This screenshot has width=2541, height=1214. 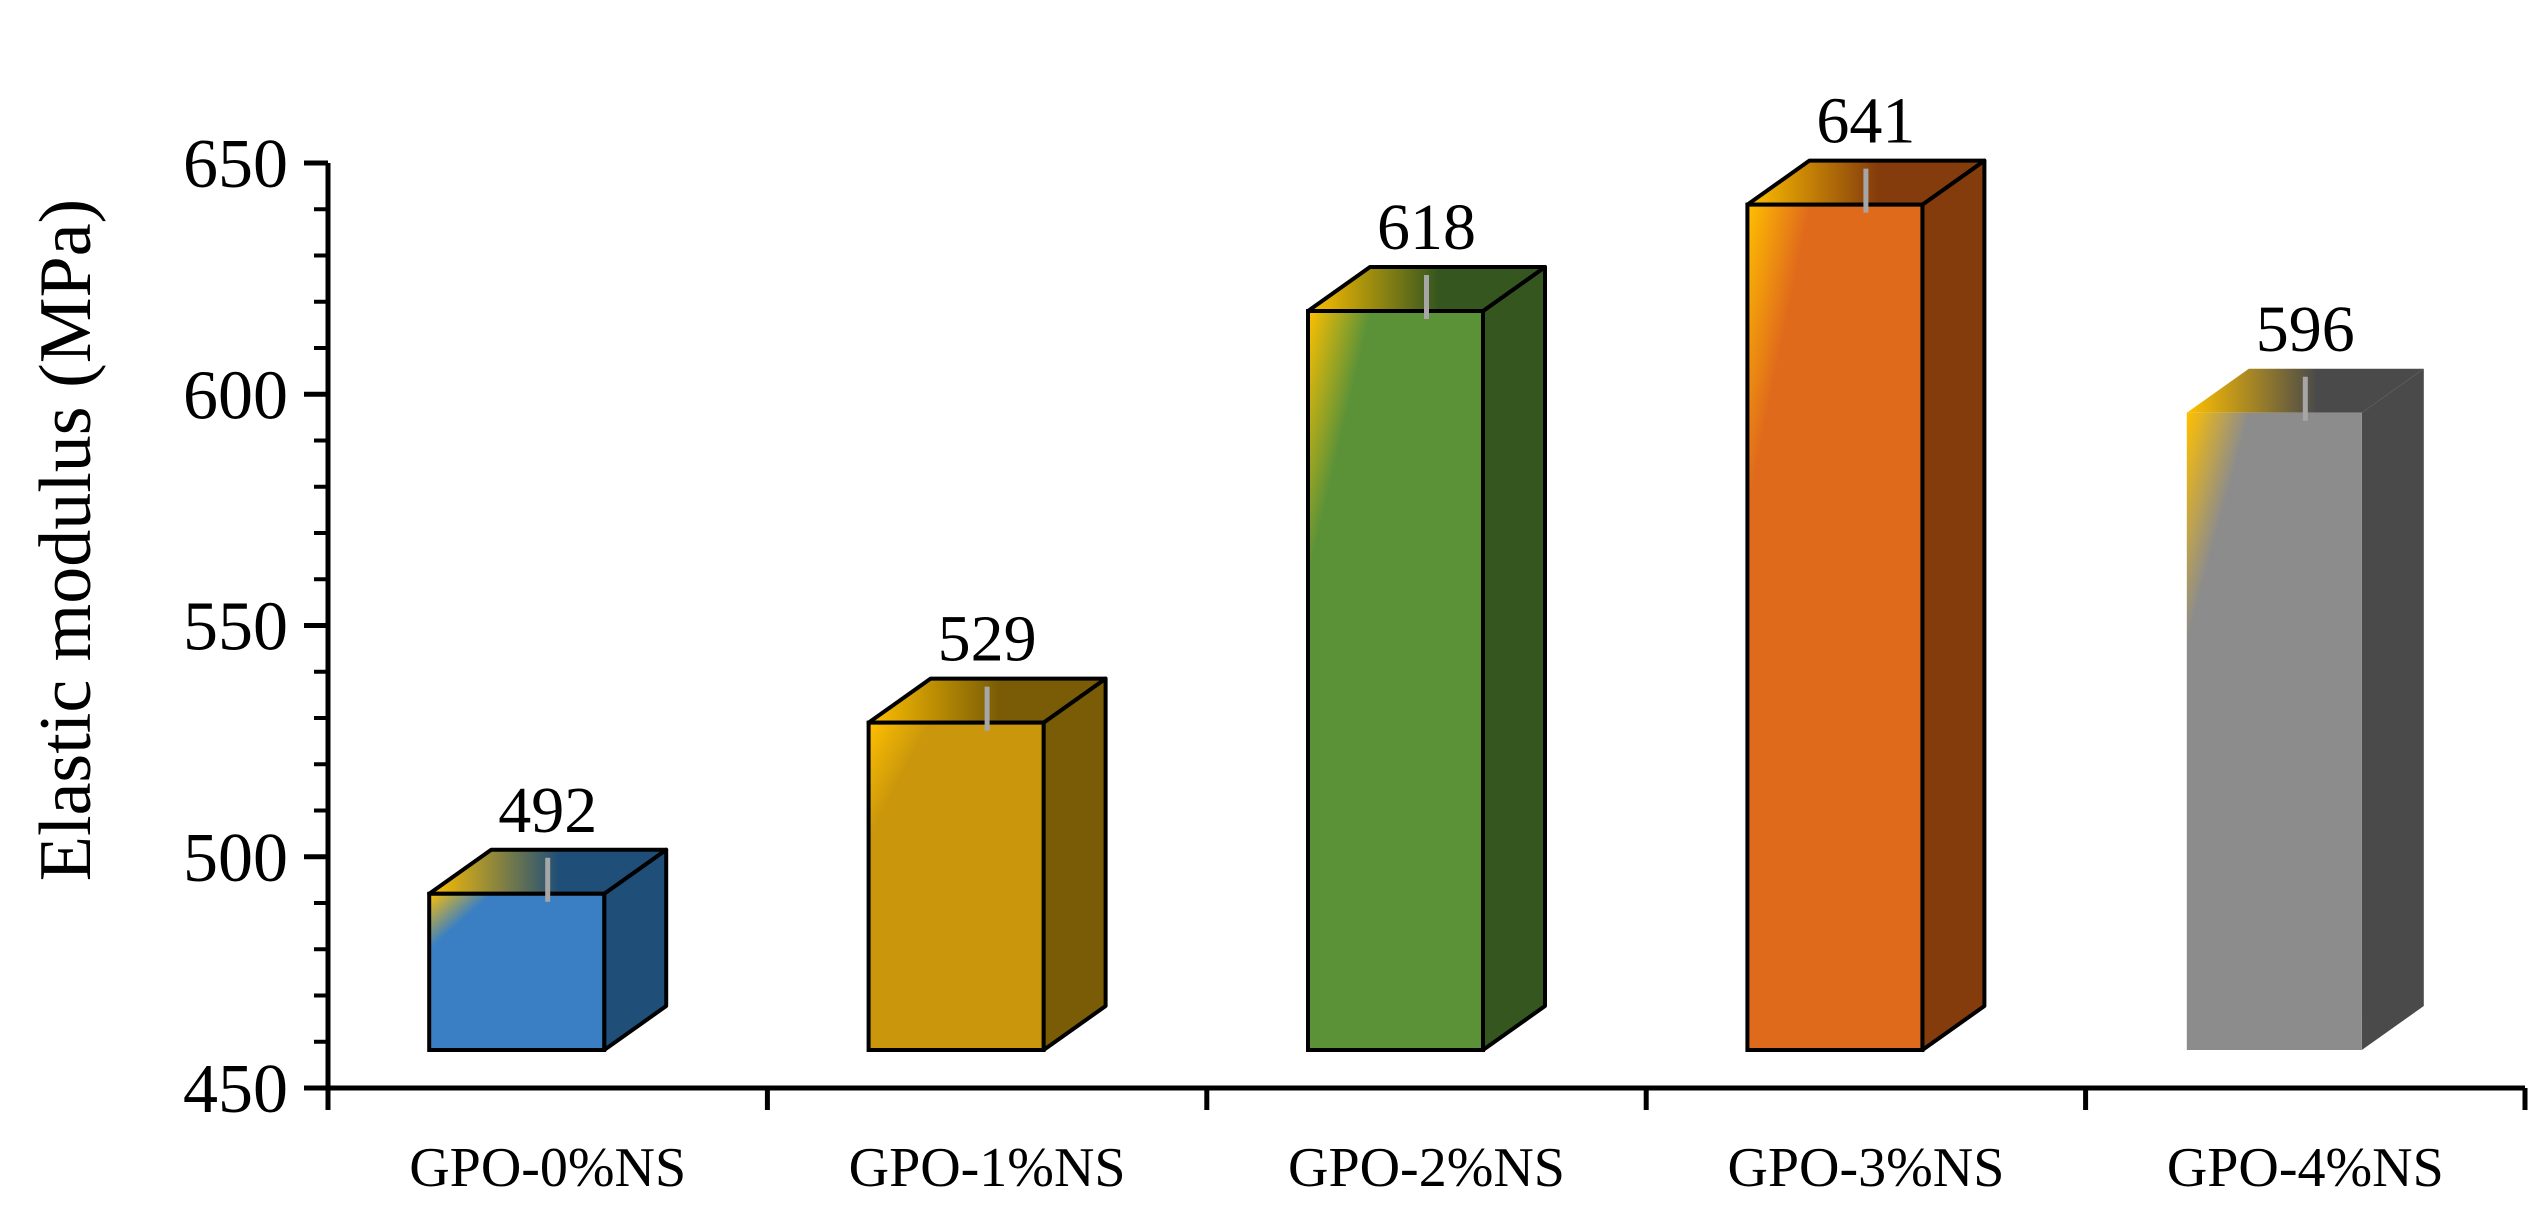 What do you see at coordinates (987, 639) in the screenshot?
I see `data-label: 529` at bounding box center [987, 639].